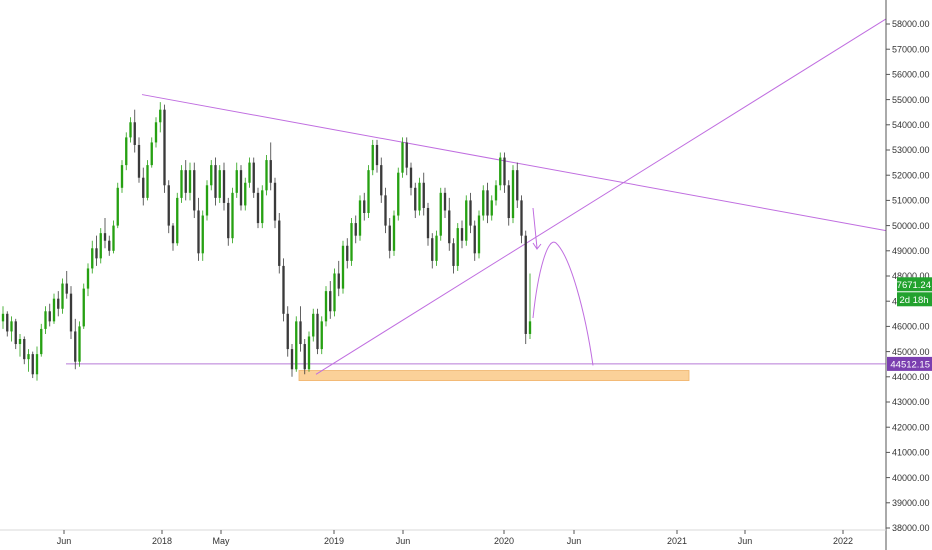 This screenshot has height=550, width=932. What do you see at coordinates (334, 541) in the screenshot?
I see `x-tick-label: 2019` at bounding box center [334, 541].